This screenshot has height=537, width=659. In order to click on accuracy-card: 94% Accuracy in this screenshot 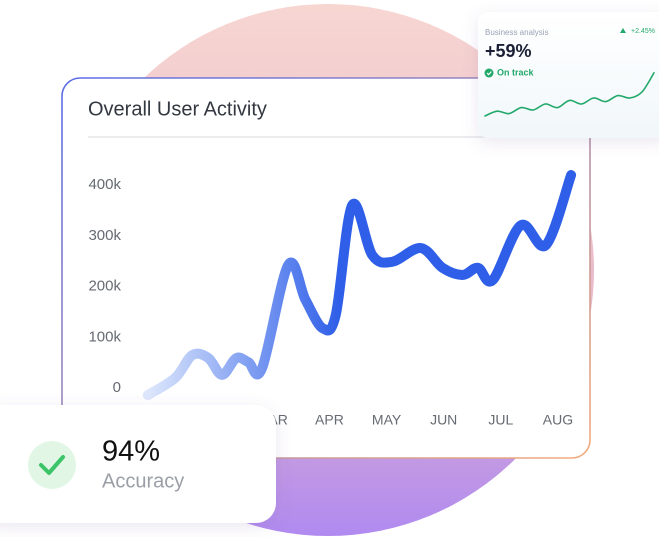, I will do `click(138, 464)`.